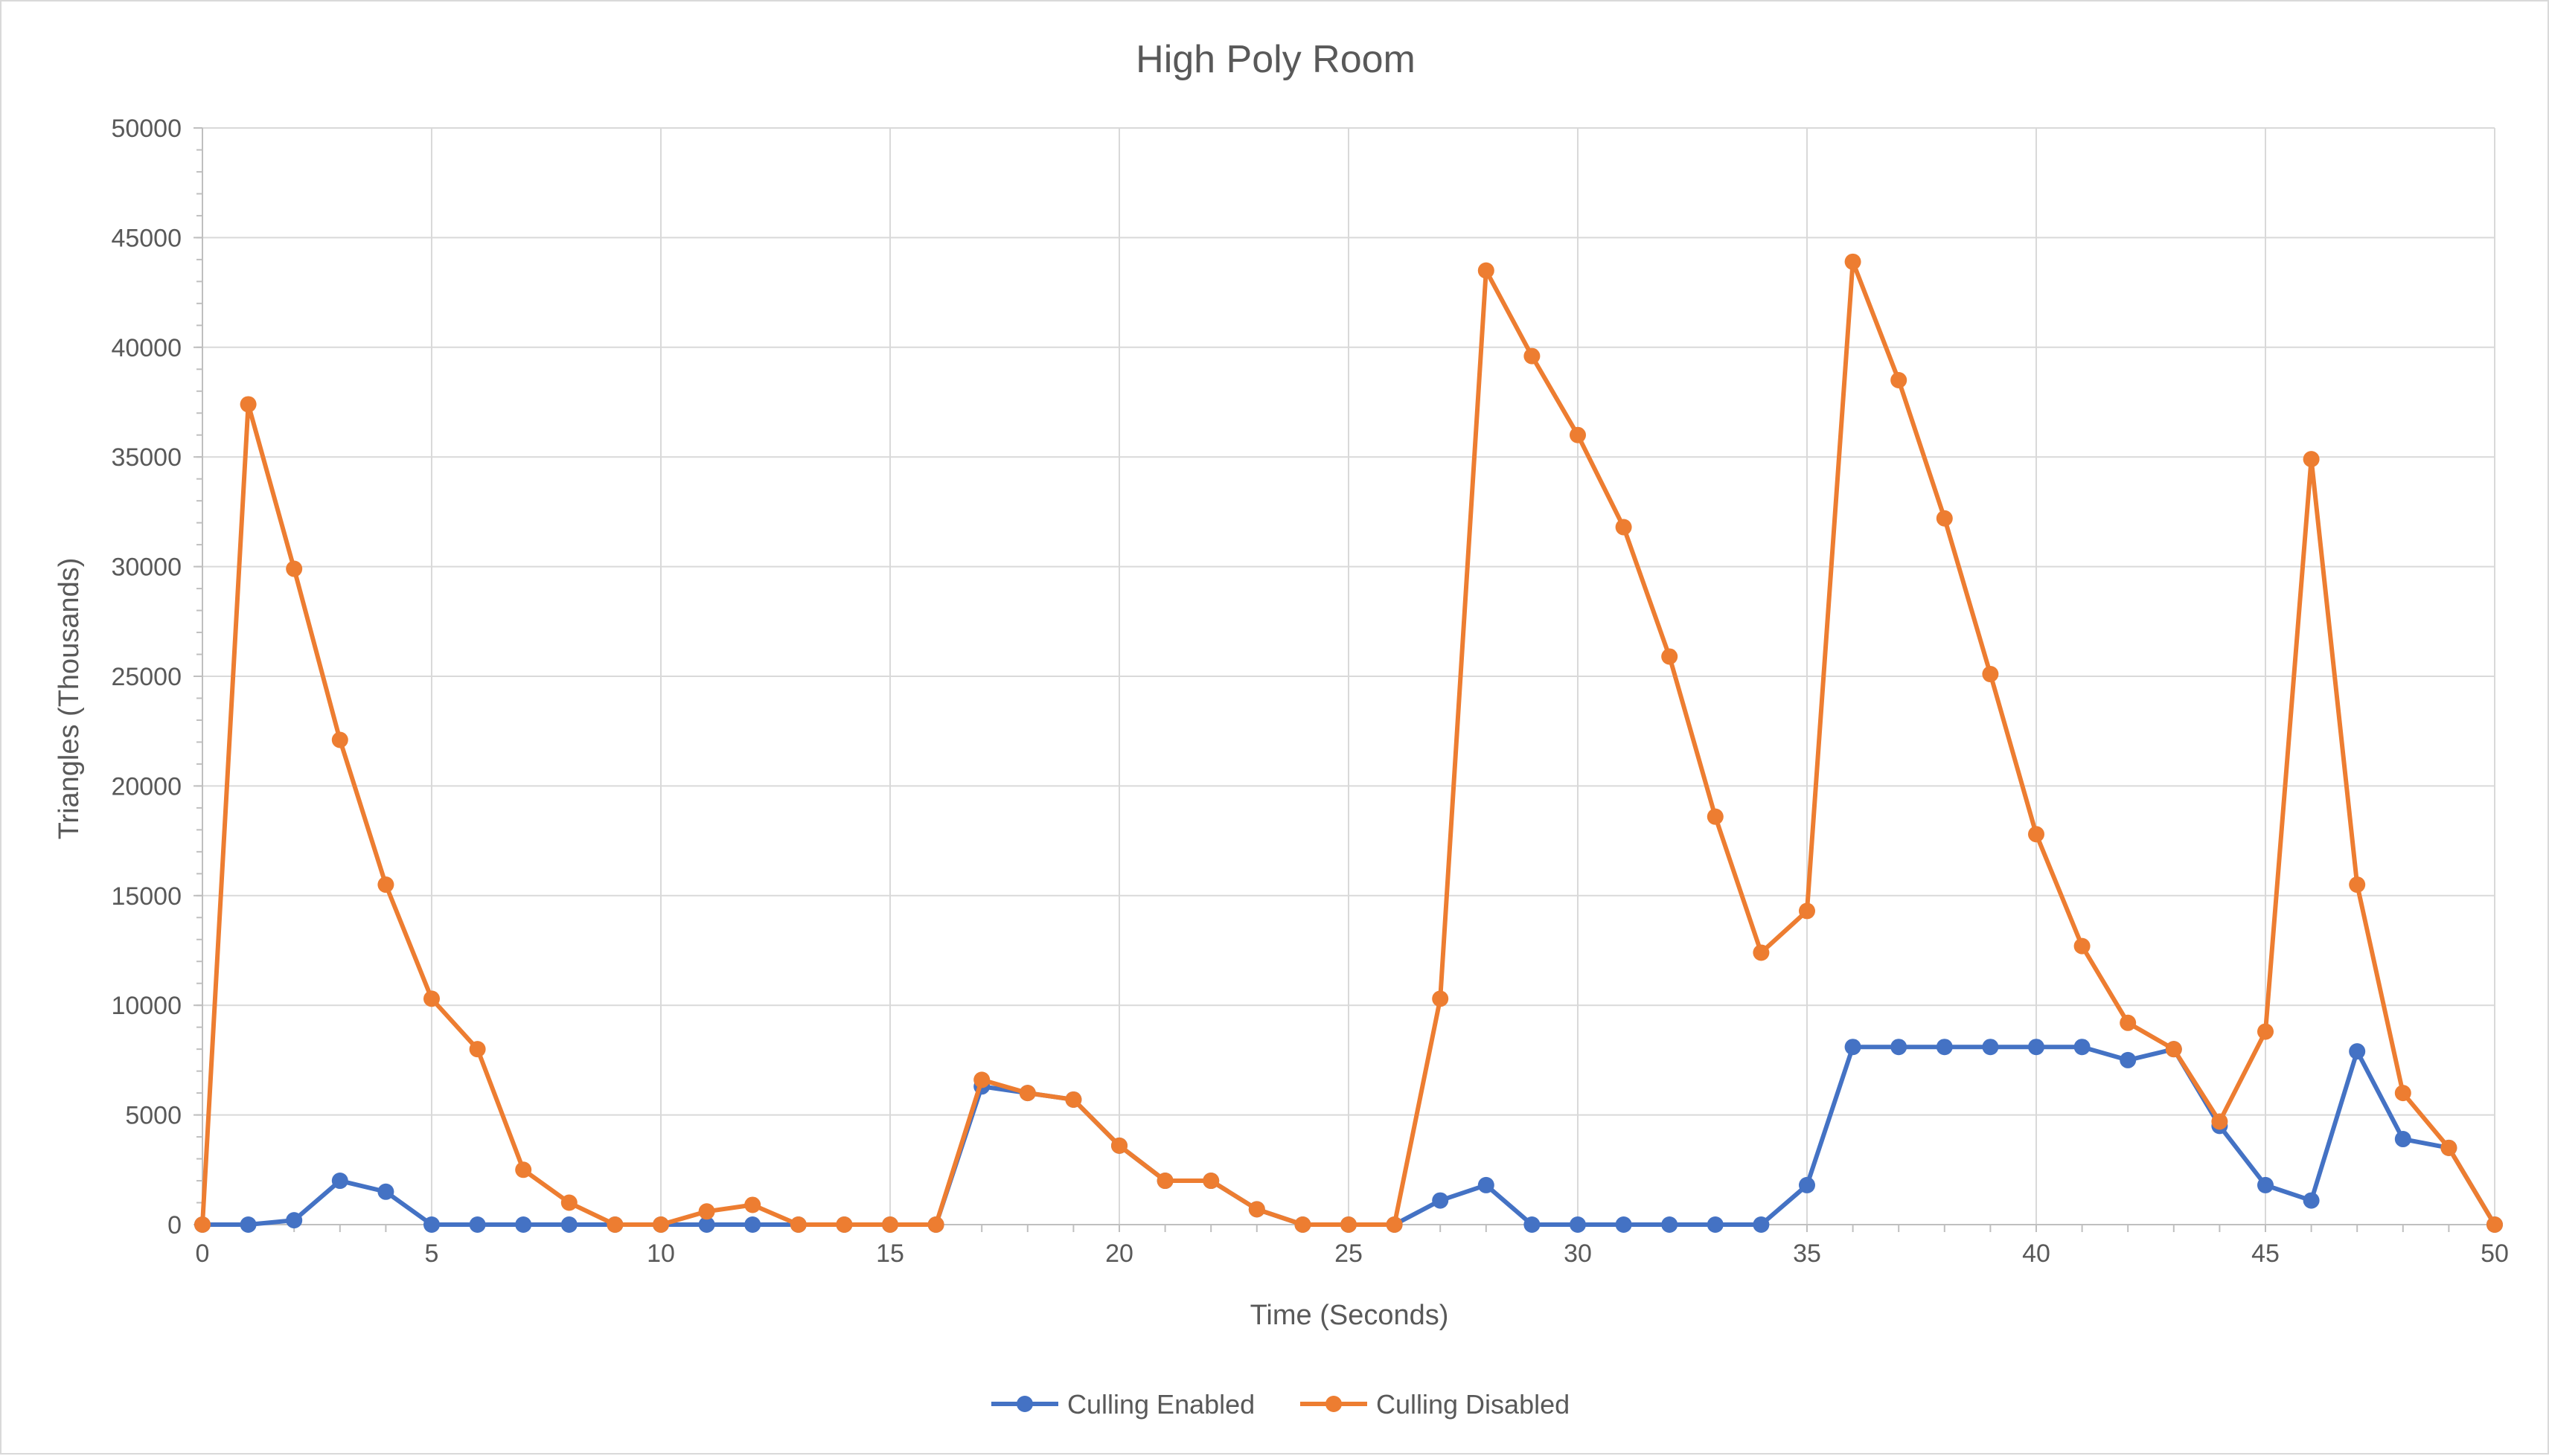 The width and height of the screenshot is (2549, 1456). What do you see at coordinates (432, 1253) in the screenshot?
I see `x-tick-label: 5` at bounding box center [432, 1253].